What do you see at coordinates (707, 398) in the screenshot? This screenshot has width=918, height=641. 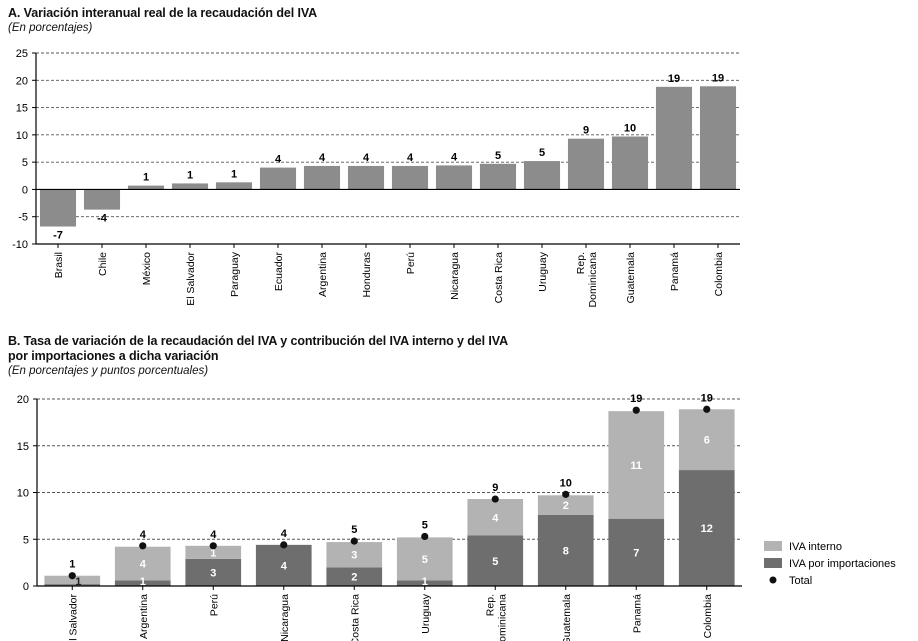 I see `total-label: 19` at bounding box center [707, 398].